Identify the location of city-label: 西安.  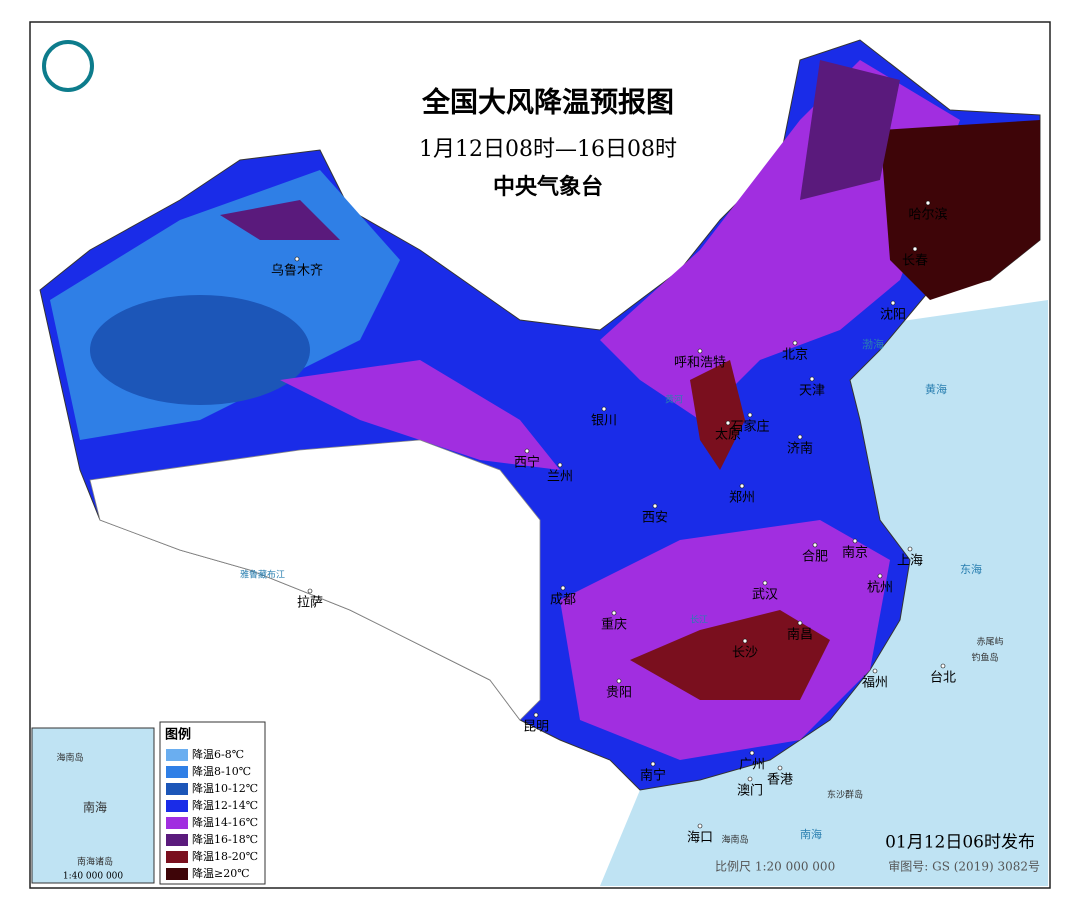
(655, 518).